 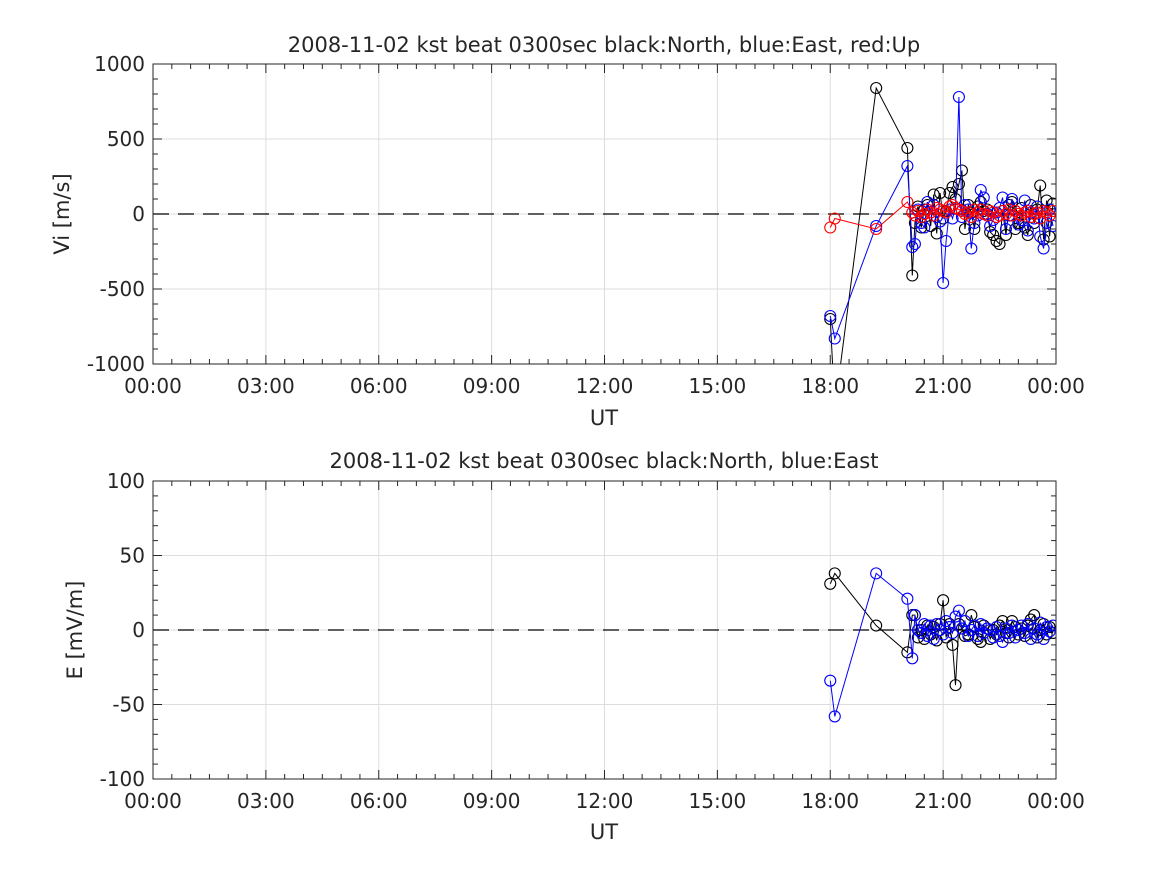 I want to click on velocity-y-tick-label: -1000, so click(x=116, y=364).